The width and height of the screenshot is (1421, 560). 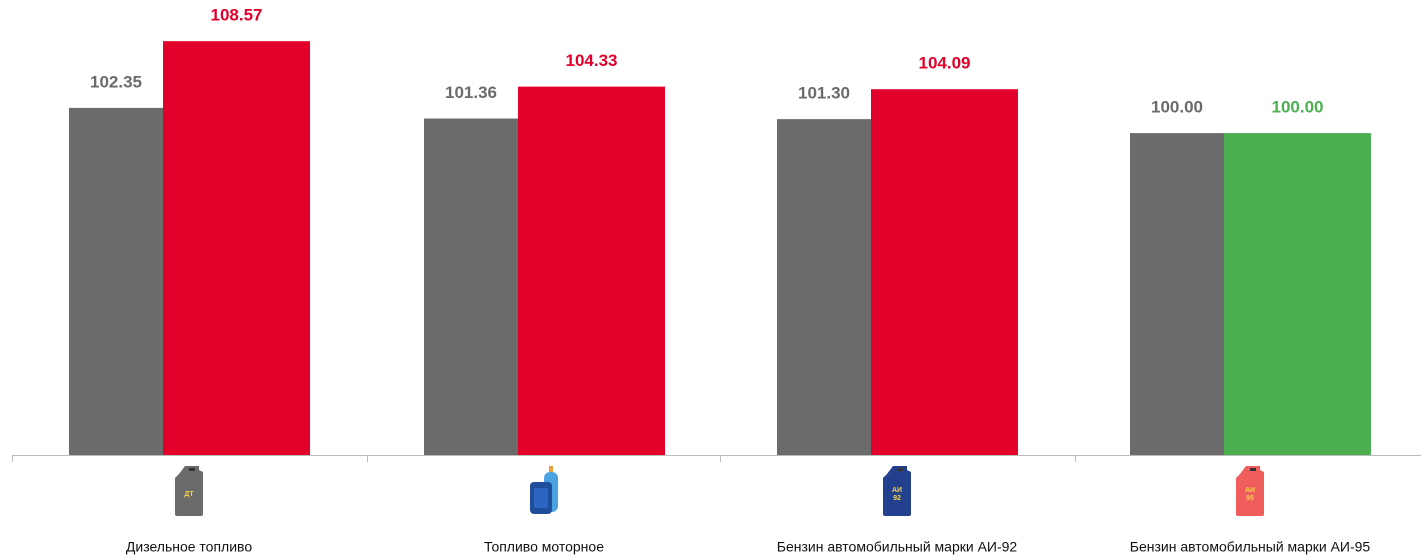 I want to click on value-label: 102.35, so click(x=116, y=81).